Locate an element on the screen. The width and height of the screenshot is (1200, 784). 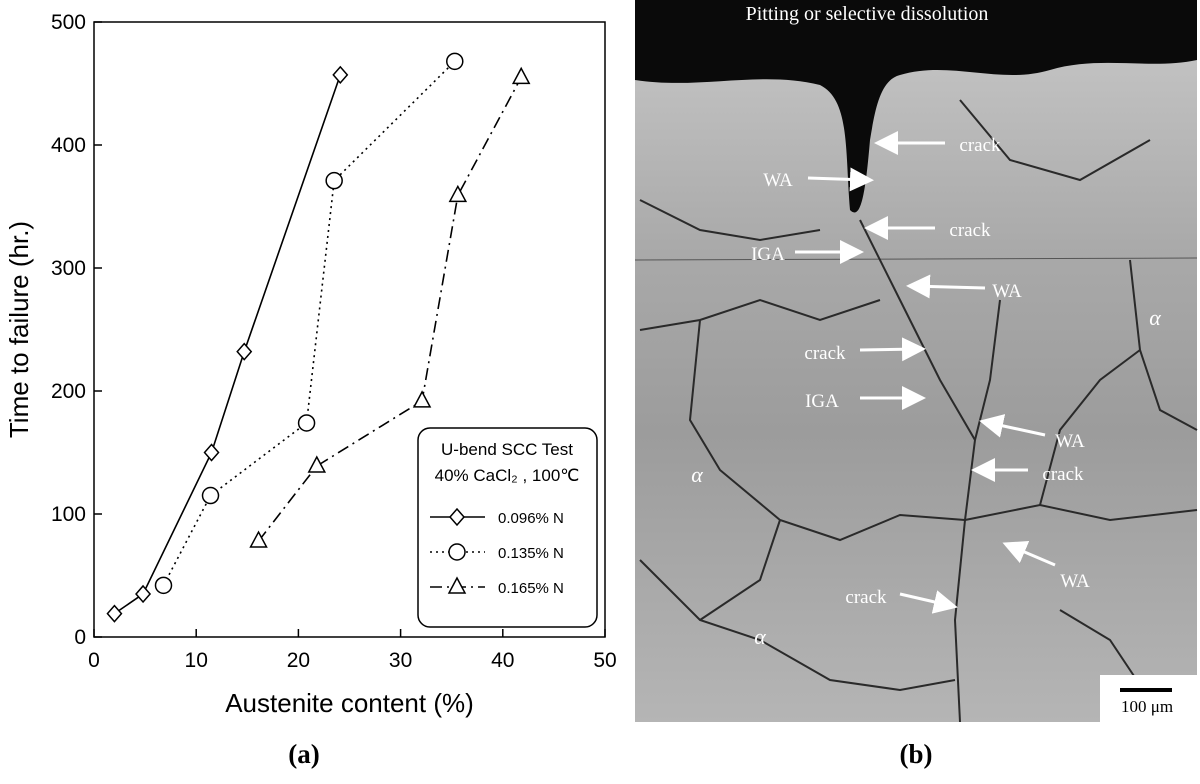
scale-box is located at coordinates (1148, 698).